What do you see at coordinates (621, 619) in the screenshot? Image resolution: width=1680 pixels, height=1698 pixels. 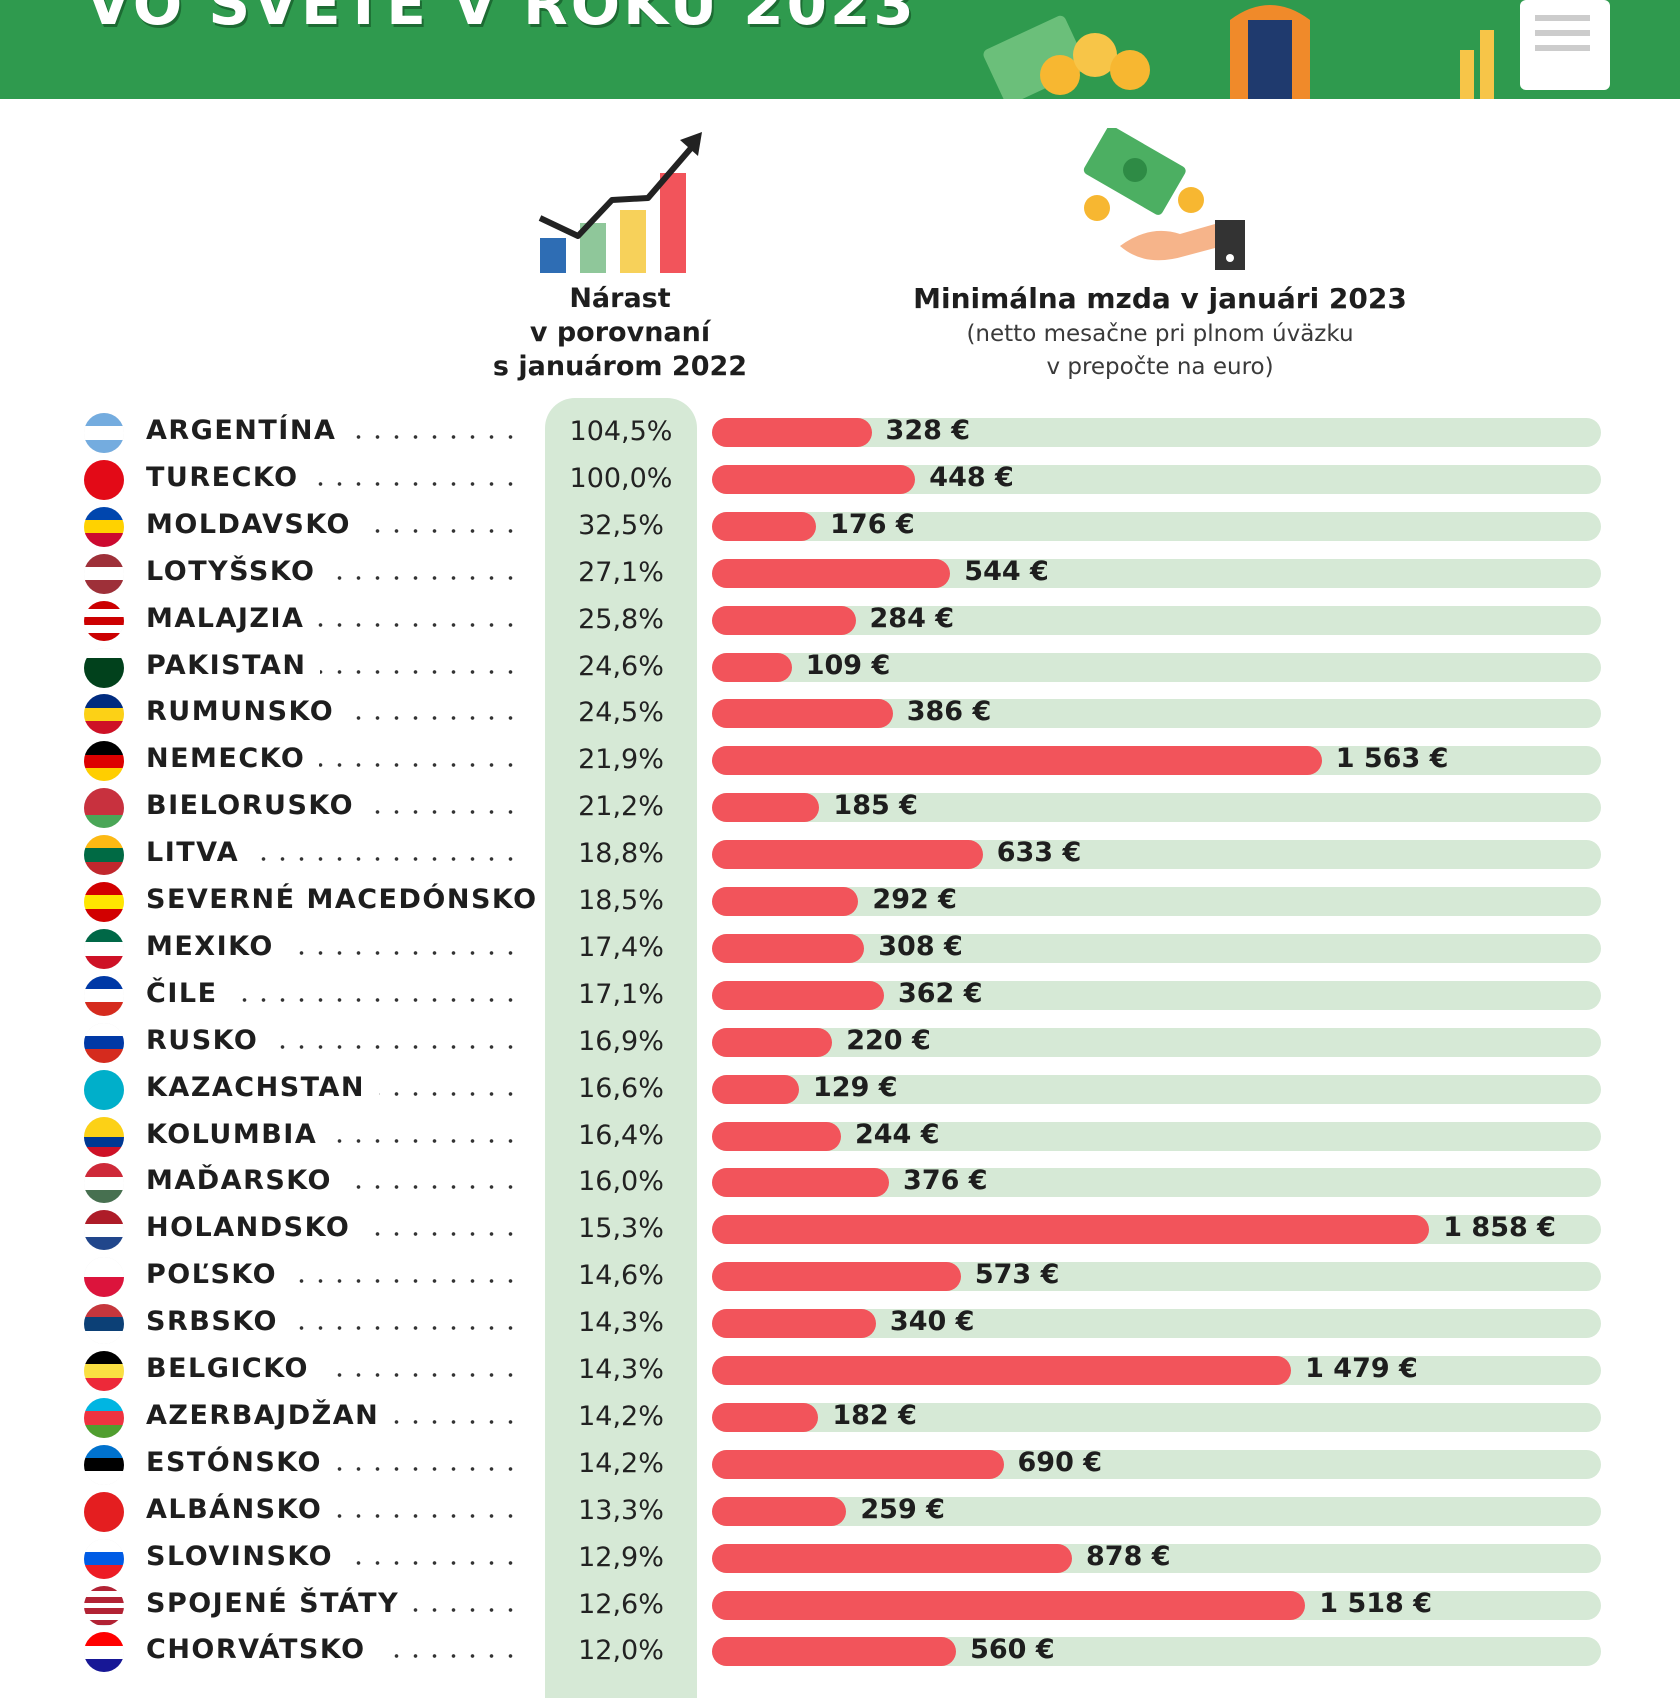 I see `increase-value: 25,8%` at bounding box center [621, 619].